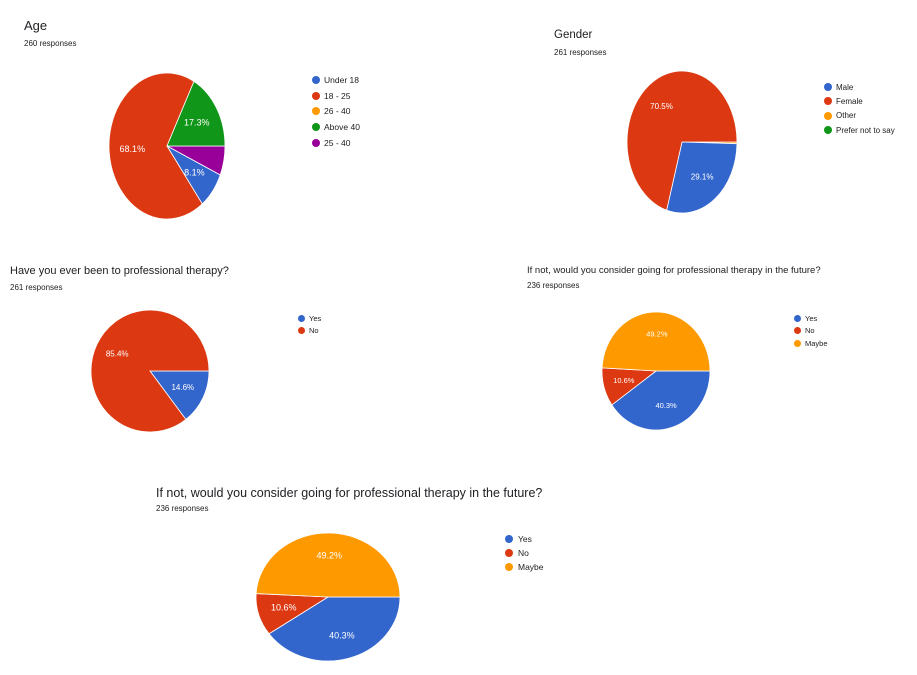  I want to click on pie-slice-male, so click(702, 177).